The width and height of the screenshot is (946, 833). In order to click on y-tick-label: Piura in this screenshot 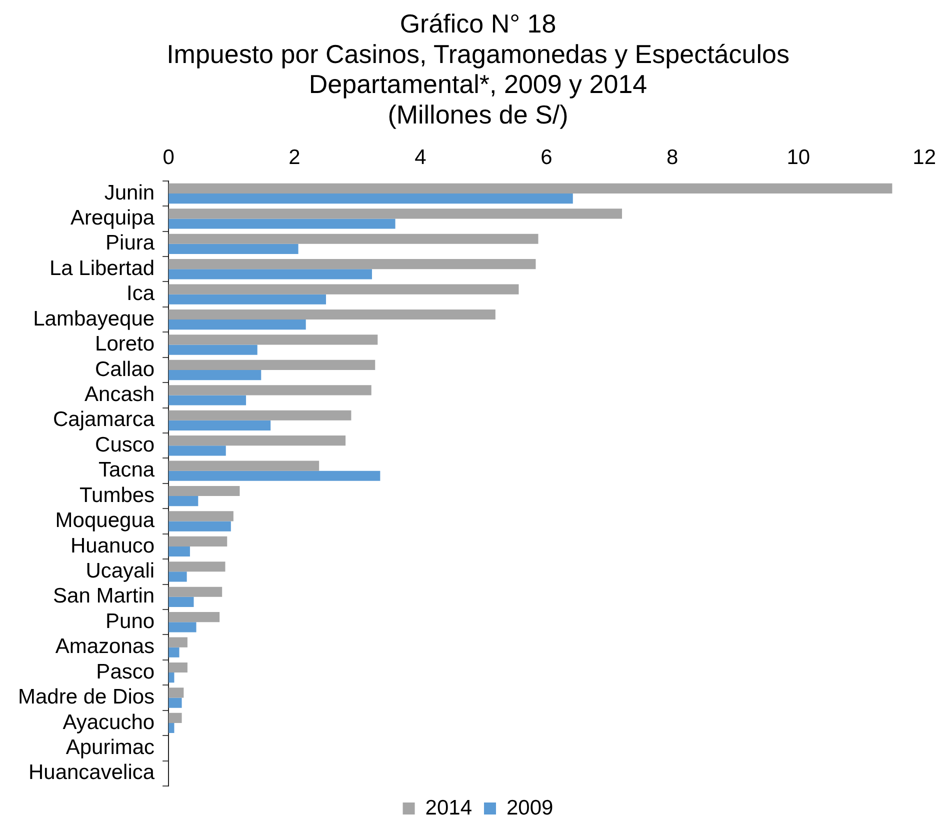, I will do `click(130, 243)`.